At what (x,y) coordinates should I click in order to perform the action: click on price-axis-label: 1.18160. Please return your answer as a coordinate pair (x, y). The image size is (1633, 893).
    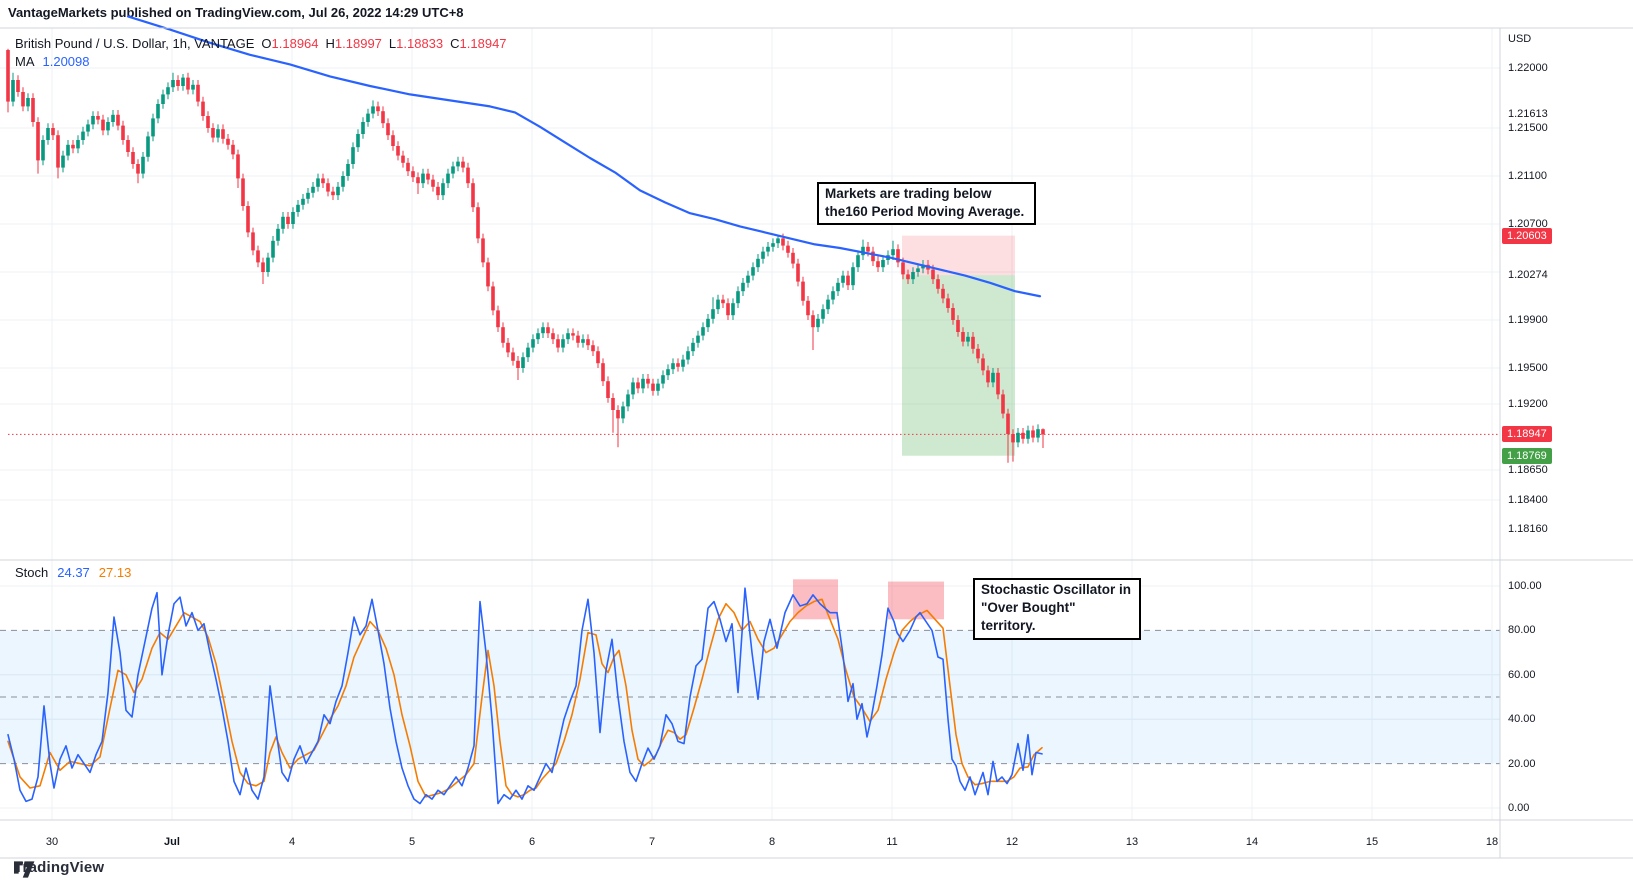
    Looking at the image, I should click on (1528, 528).